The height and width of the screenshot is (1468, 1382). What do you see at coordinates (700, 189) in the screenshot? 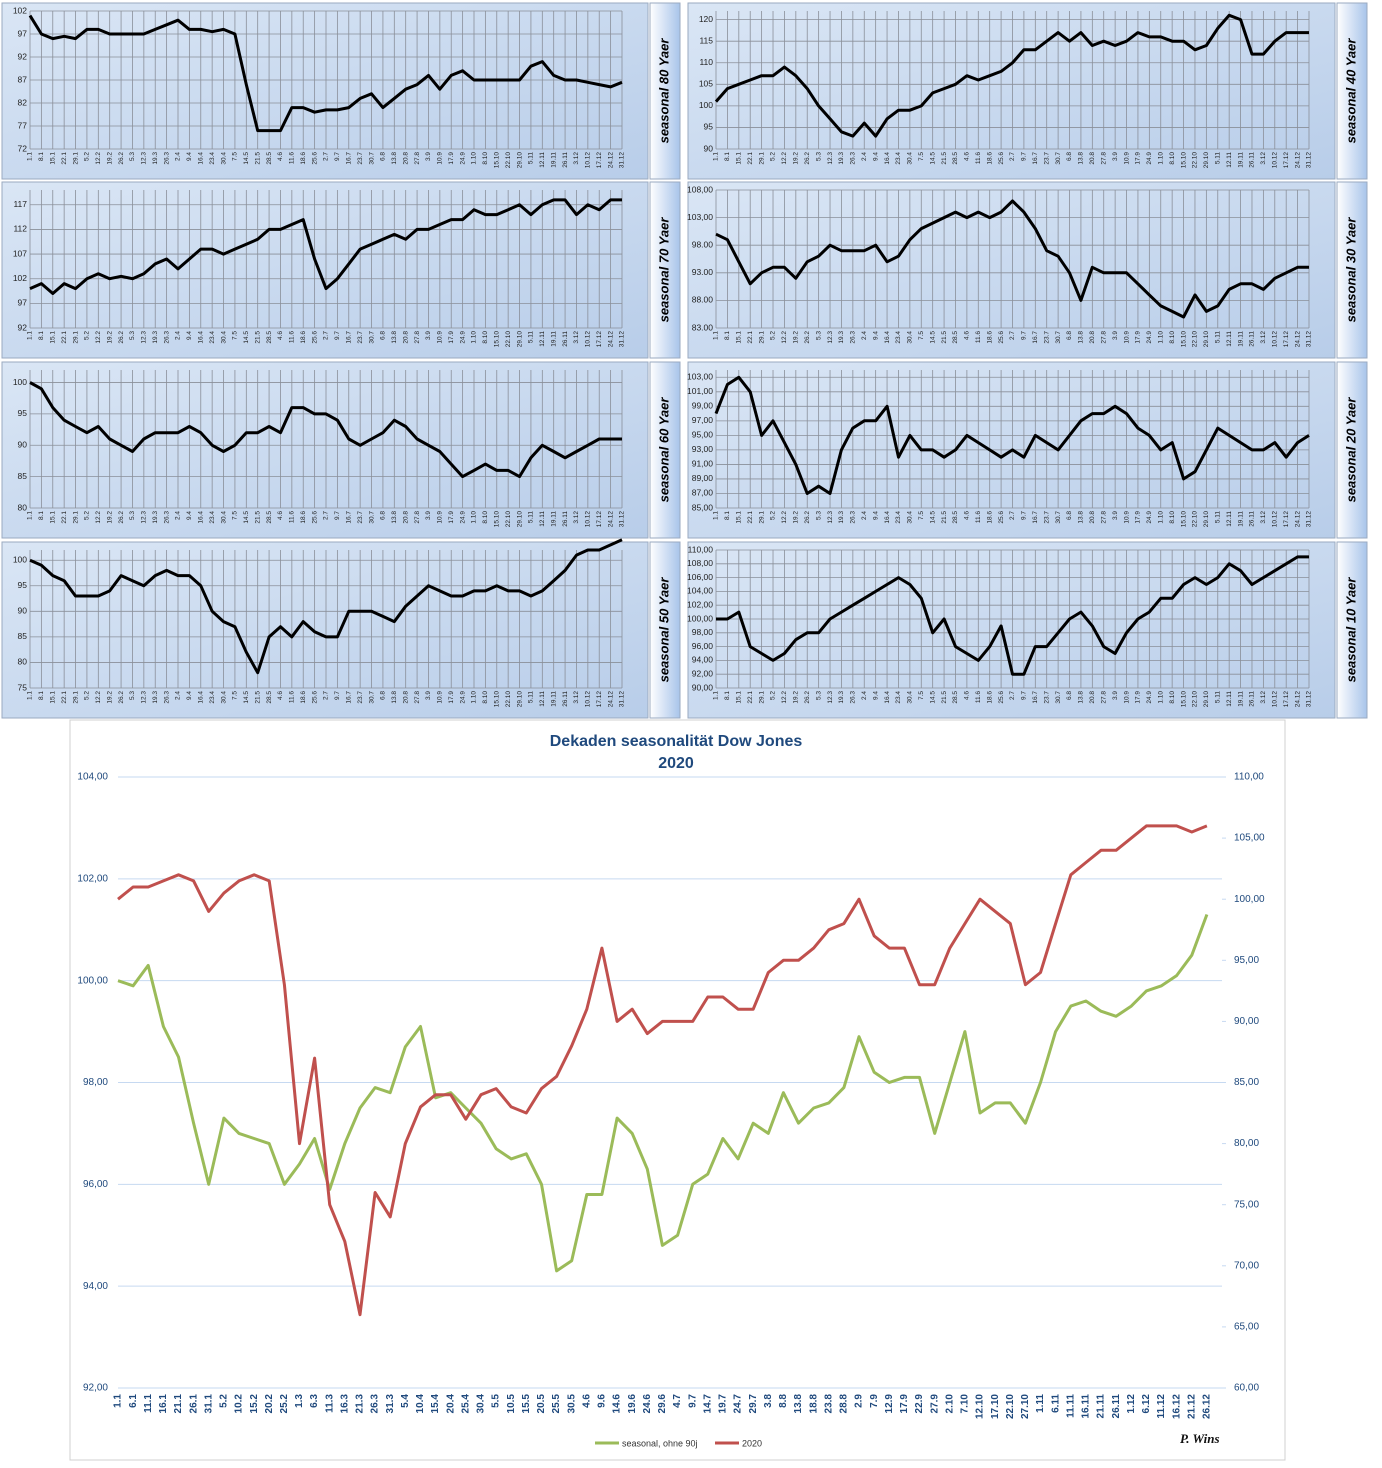
I see `y-tick-label: 108,00` at bounding box center [700, 189].